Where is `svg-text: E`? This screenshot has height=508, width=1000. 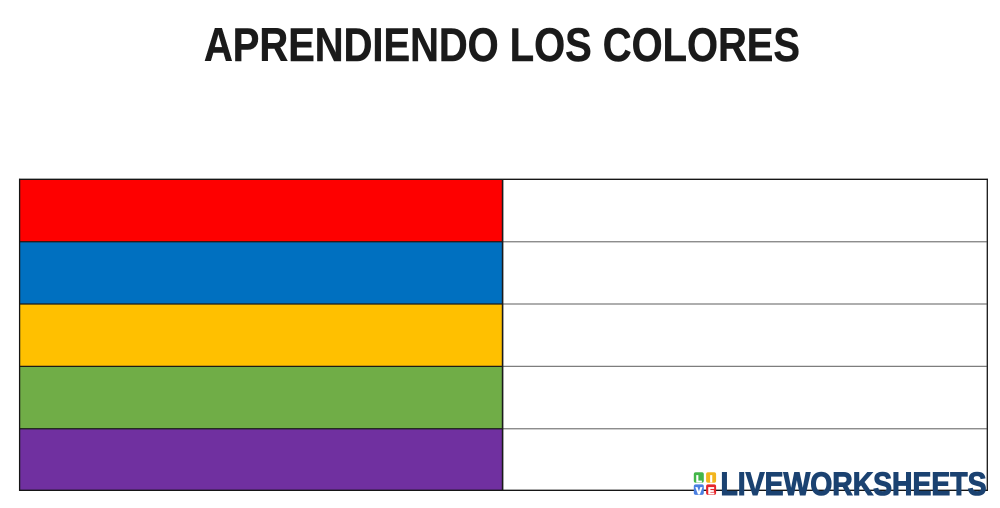
svg-text: E is located at coordinates (711, 491).